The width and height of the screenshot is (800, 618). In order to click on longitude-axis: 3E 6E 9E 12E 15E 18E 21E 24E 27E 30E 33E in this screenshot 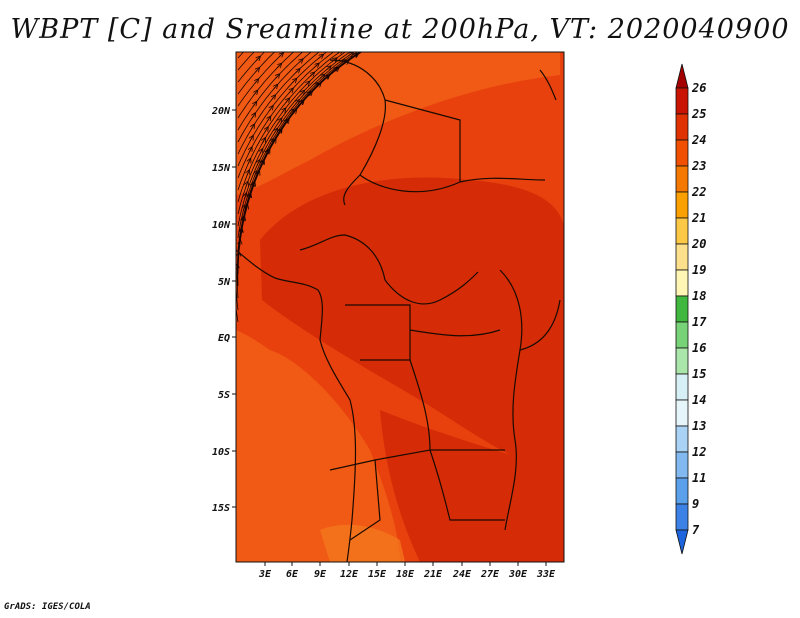, I will do `click(407, 571)`.